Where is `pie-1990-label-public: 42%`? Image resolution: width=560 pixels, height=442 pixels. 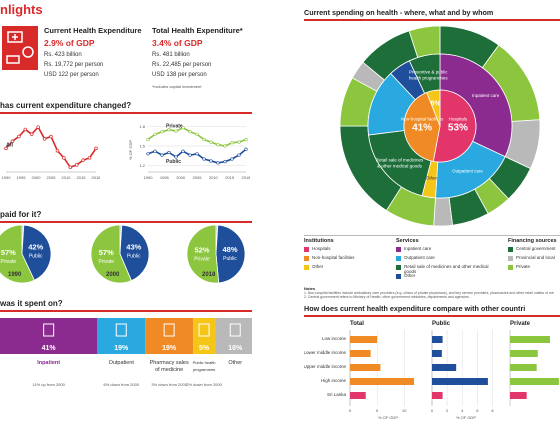 pie-1990-label-public: 42% is located at coordinates (35, 246).